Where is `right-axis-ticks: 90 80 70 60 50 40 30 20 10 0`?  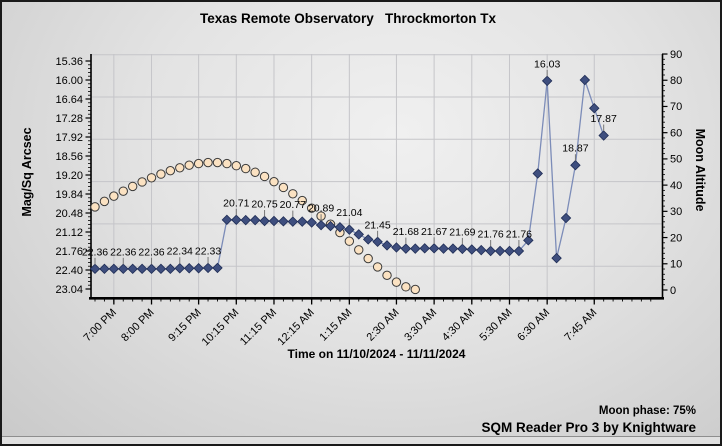
right-axis-ticks: 90 80 70 60 50 40 30 20 10 0 is located at coordinates (672, 173).